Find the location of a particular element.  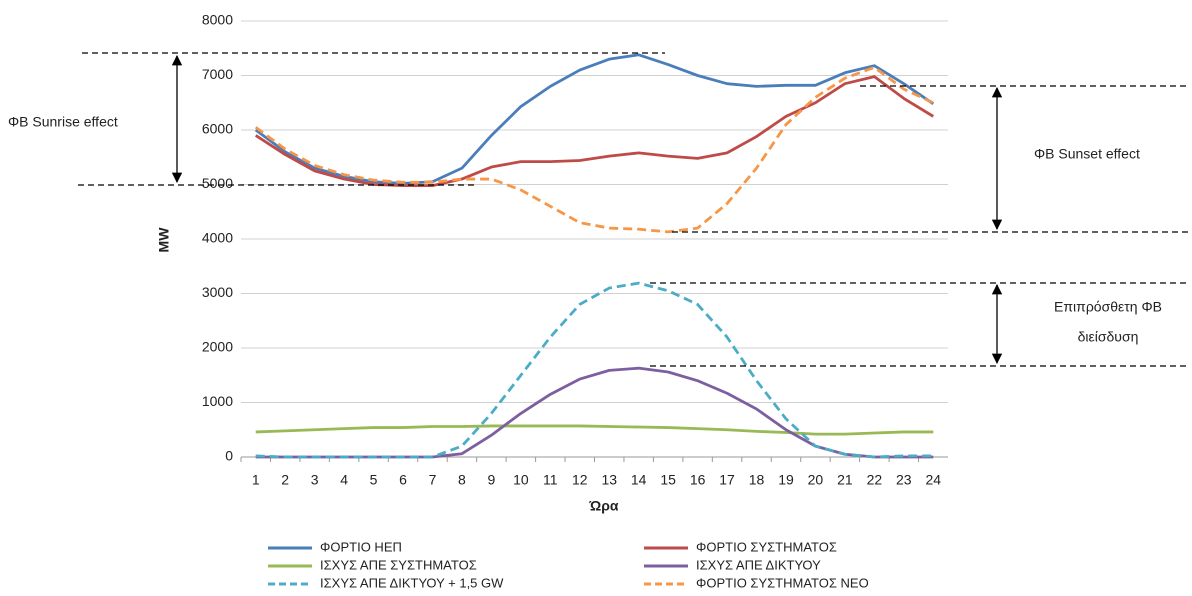

x-tick-label: 3 is located at coordinates (315, 480).